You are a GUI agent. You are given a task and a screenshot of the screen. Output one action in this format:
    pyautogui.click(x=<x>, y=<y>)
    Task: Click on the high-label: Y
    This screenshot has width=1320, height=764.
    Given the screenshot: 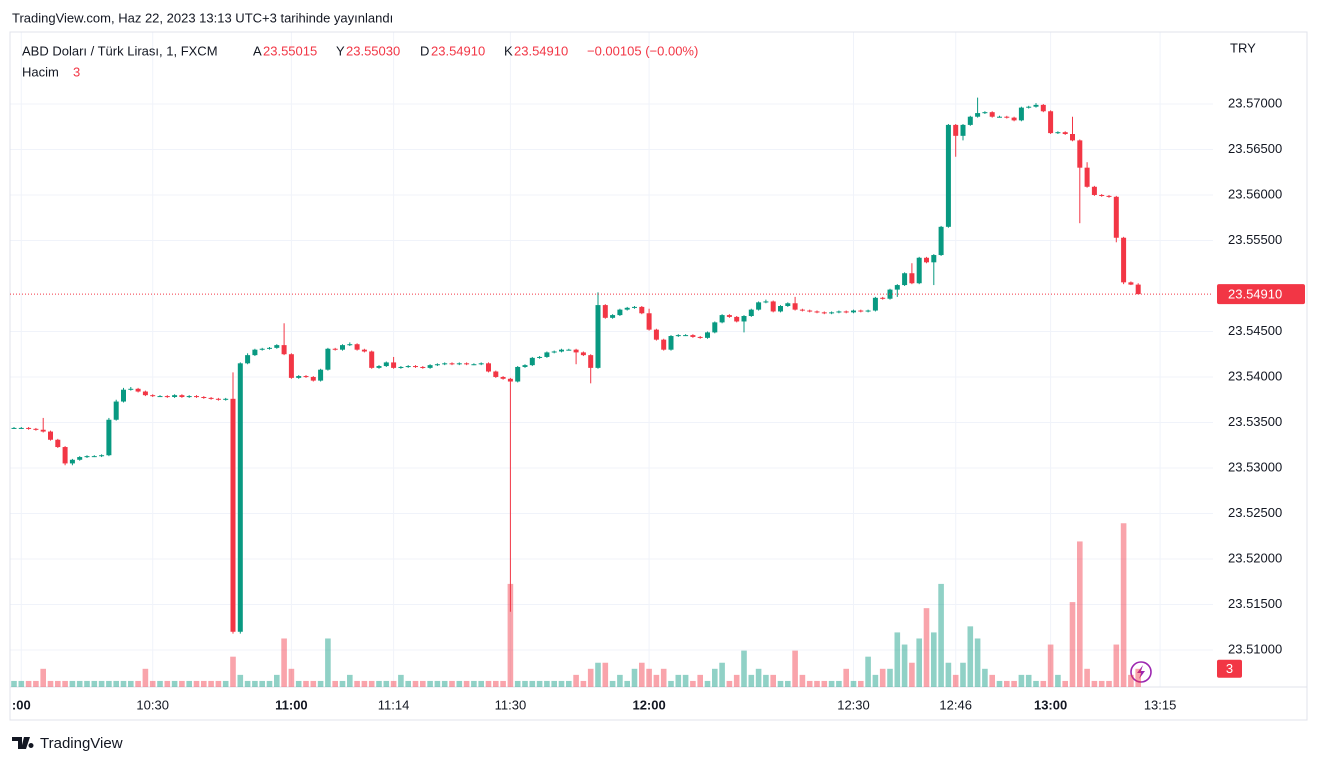 What is the action you would take?
    pyautogui.click(x=340, y=50)
    